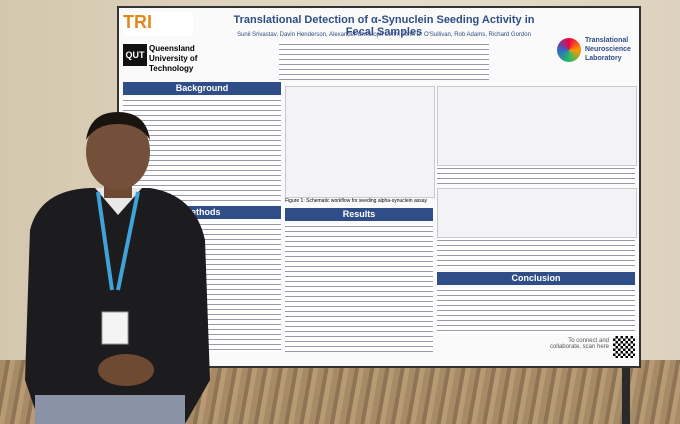  Describe the element at coordinates (384, 61) in the screenshot. I see `affiliations` at that location.